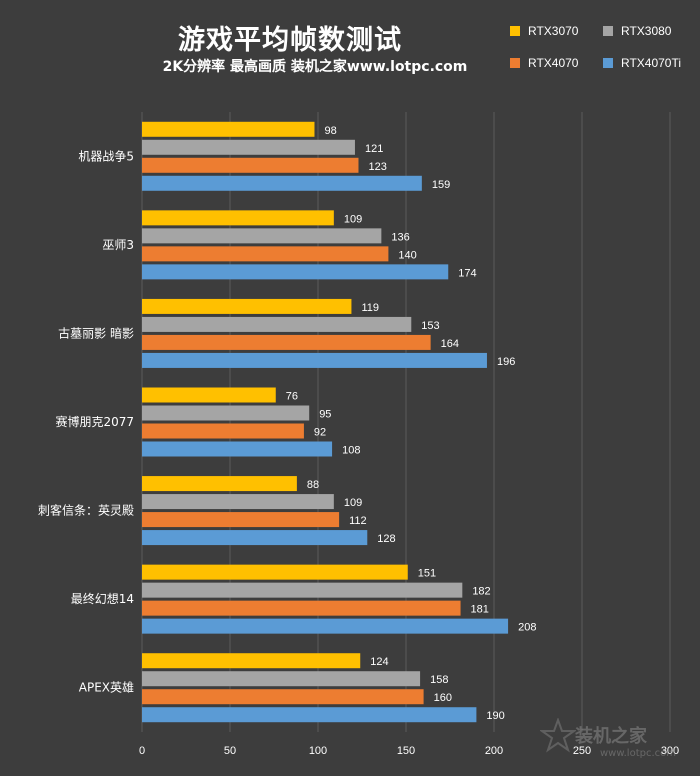 The width and height of the screenshot is (700, 776). Describe the element at coordinates (230, 751) in the screenshot. I see `x-tick-label: 50` at that location.